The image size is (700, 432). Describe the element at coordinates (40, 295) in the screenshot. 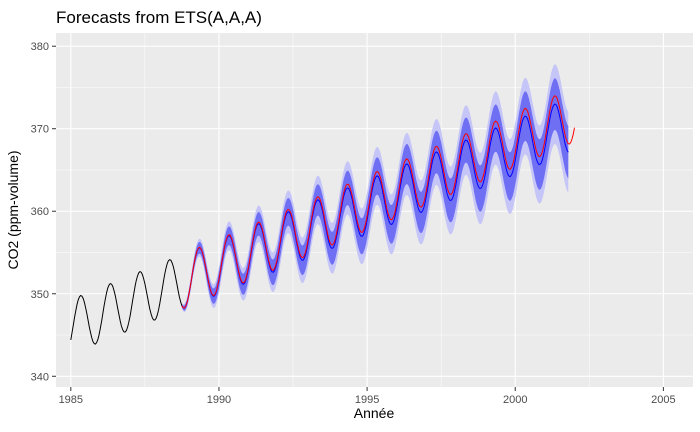

I see `y-tick-label: 350` at that location.